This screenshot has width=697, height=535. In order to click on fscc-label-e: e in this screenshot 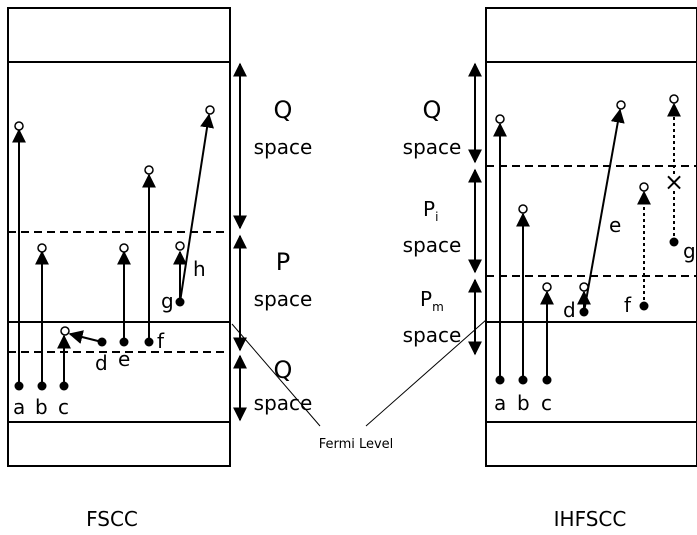, I will do `click(124, 359)`.